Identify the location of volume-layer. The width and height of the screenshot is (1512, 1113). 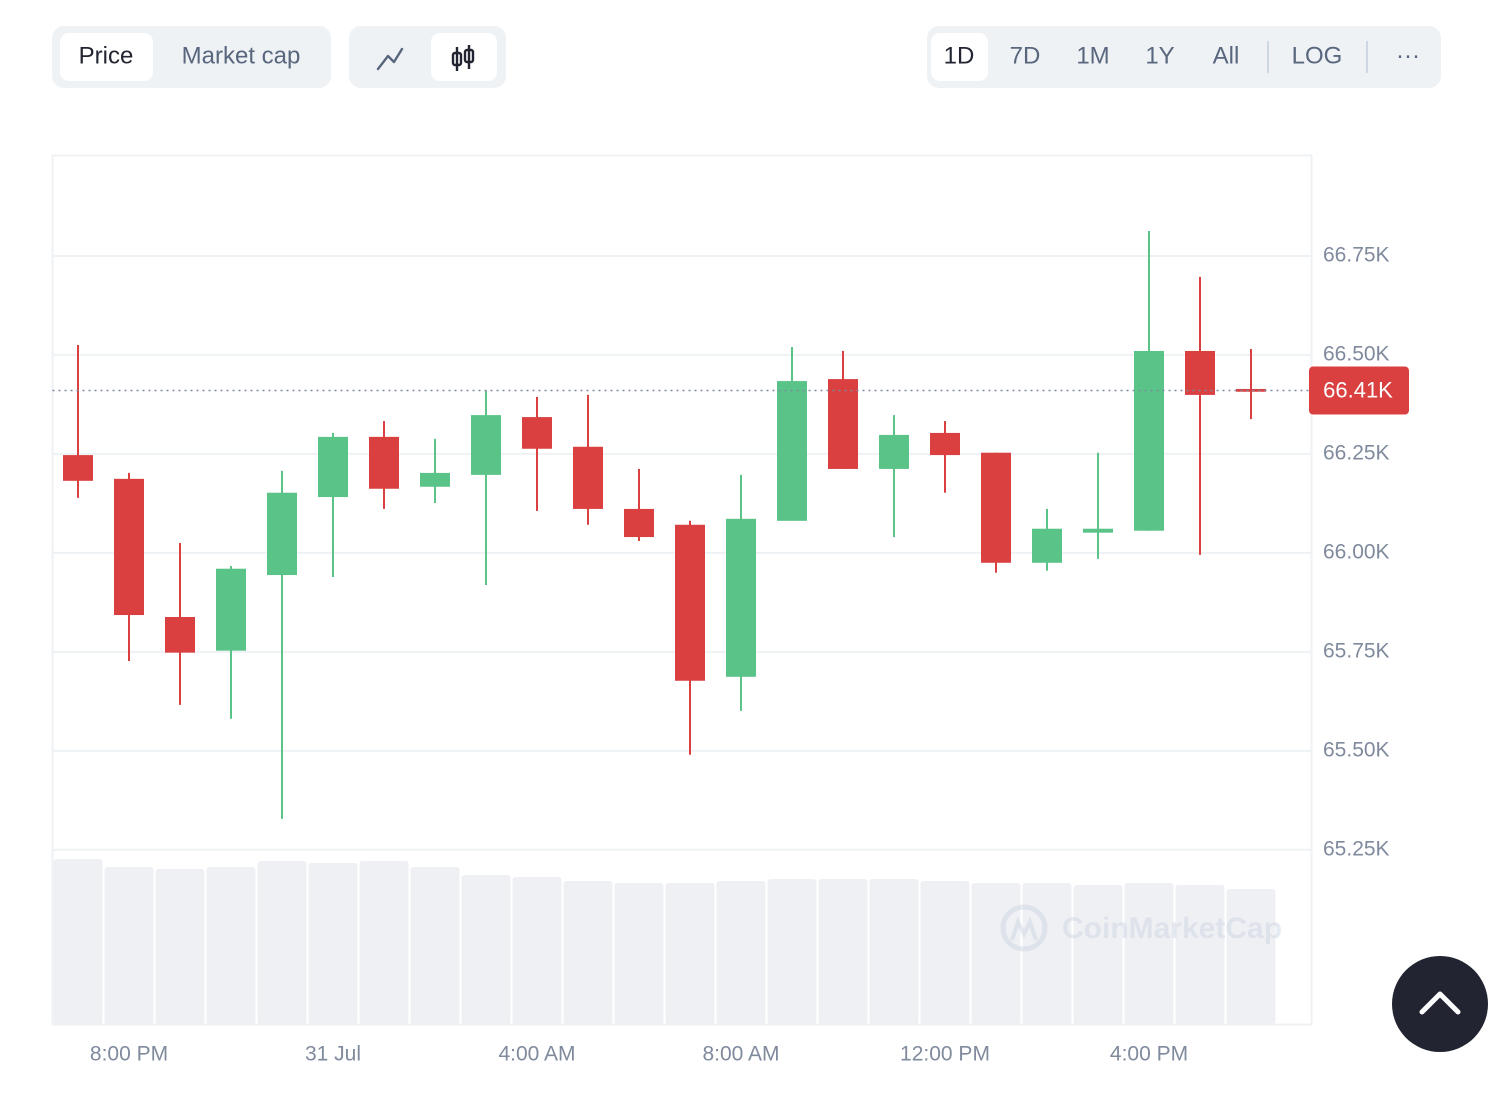
(664, 941).